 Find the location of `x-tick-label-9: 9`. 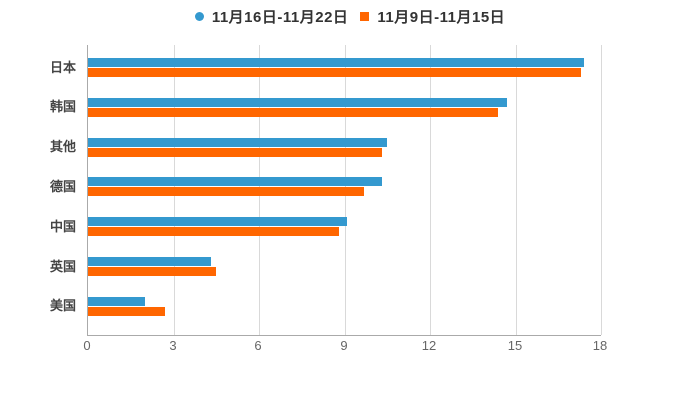

x-tick-label-9: 9 is located at coordinates (344, 345).